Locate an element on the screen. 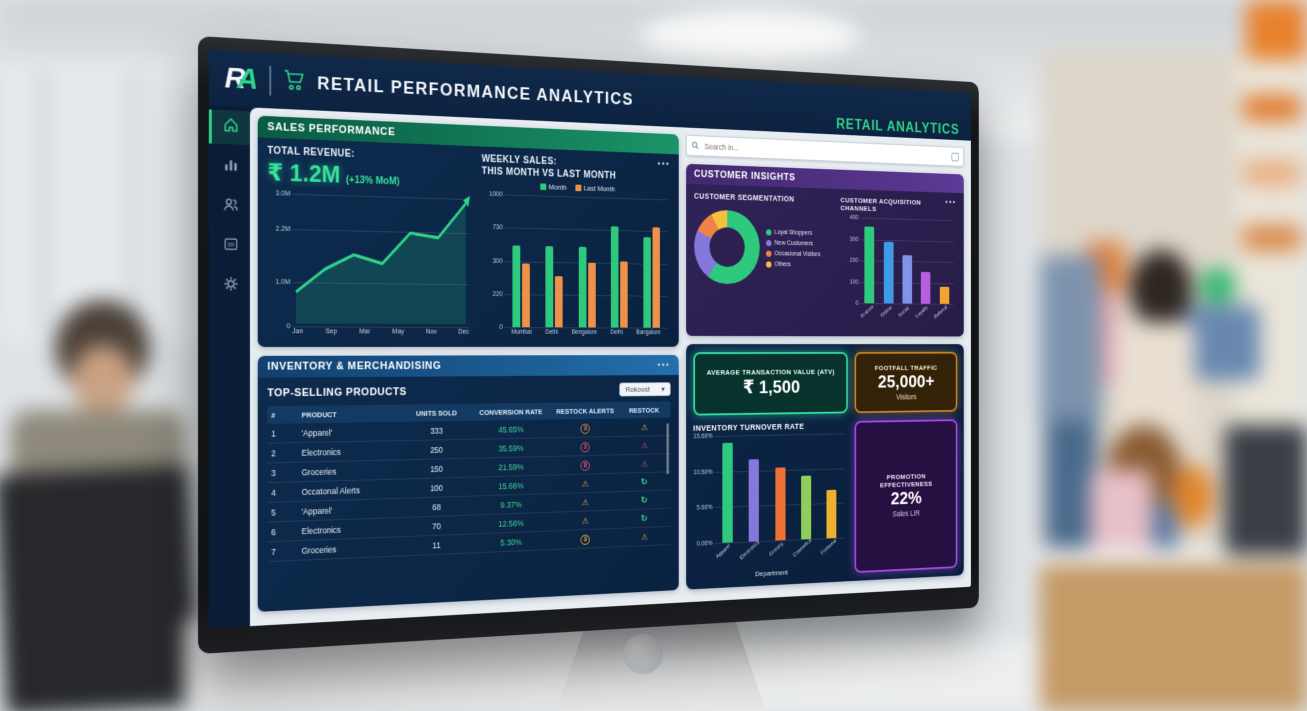  sidebar-item-settings is located at coordinates (229, 286).